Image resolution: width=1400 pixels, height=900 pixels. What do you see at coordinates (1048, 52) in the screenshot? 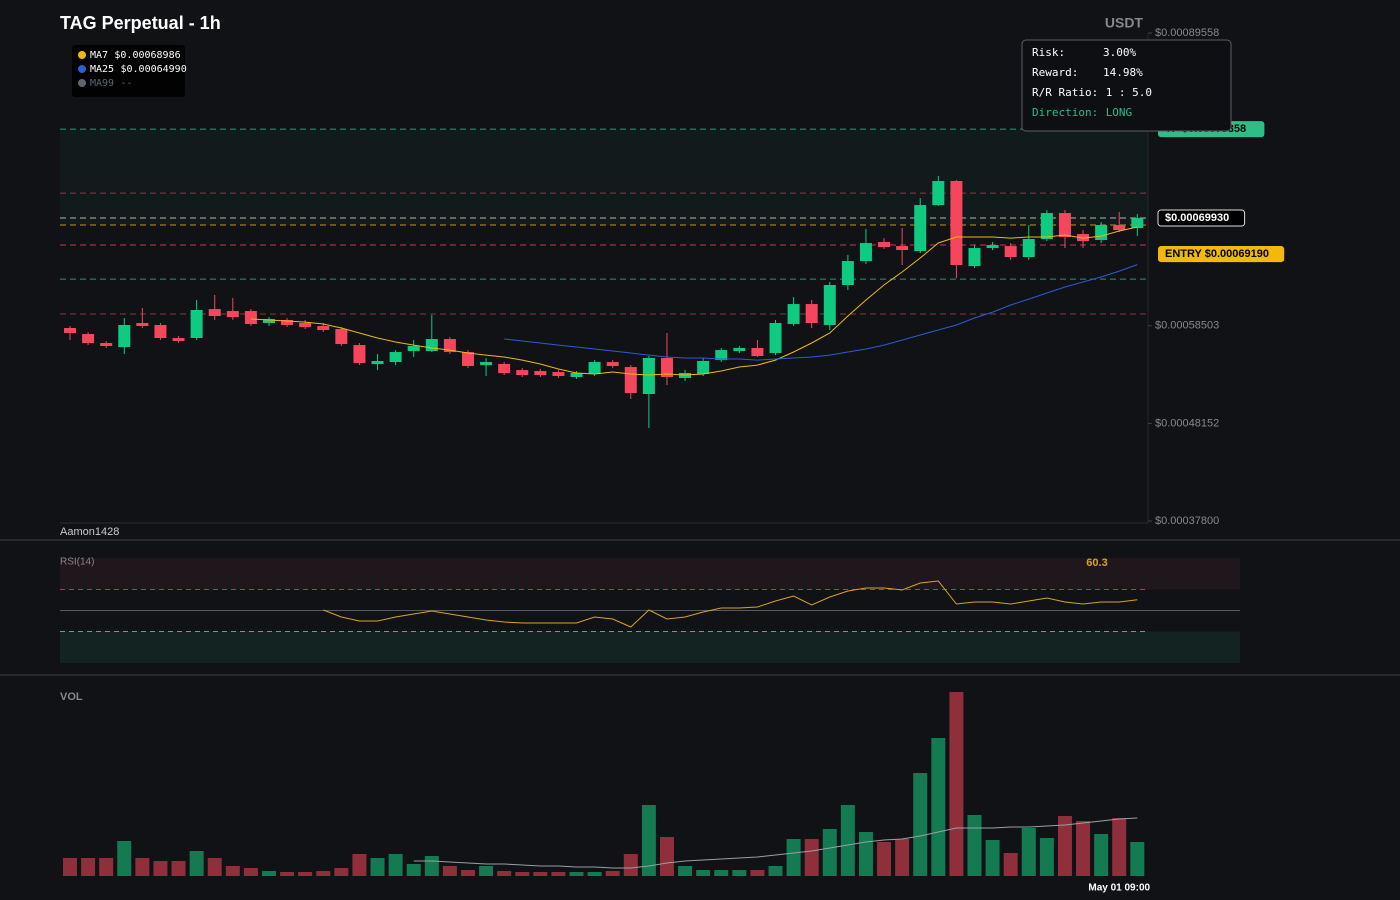
I see `tooltip-label: Risk:` at bounding box center [1048, 52].